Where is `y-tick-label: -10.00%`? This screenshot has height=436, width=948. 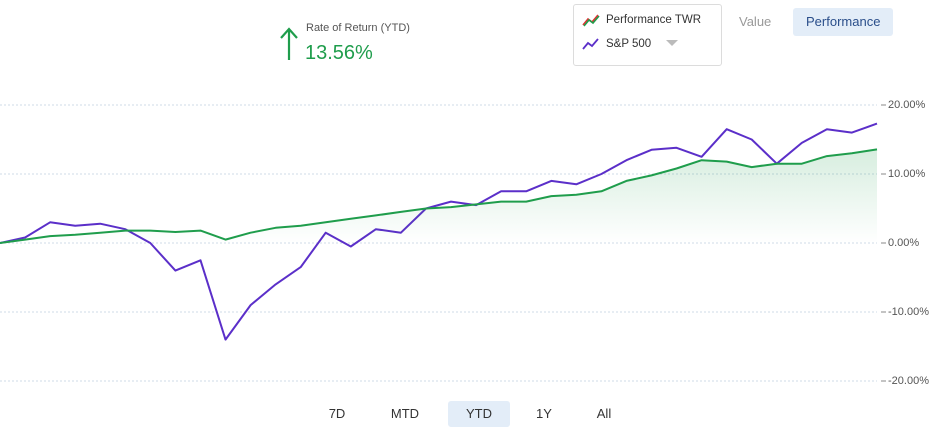
y-tick-label: -10.00% is located at coordinates (908, 312).